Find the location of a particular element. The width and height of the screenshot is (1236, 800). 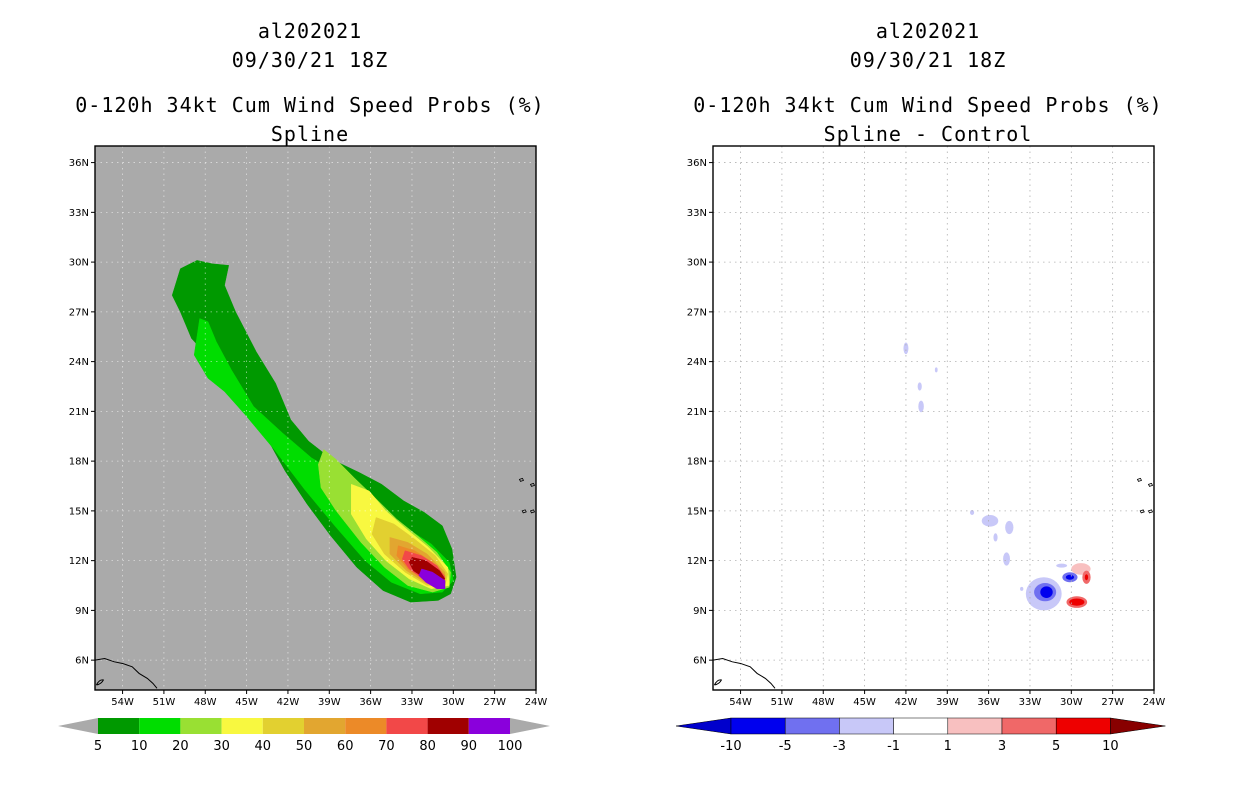

colorbar-label: -1 is located at coordinates (893, 746).